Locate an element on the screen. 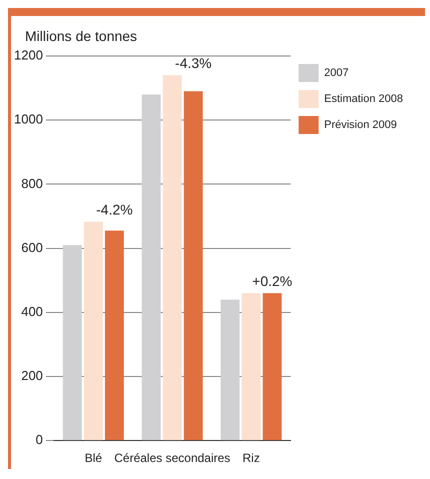  y-tick-label: 200 is located at coordinates (32, 376).